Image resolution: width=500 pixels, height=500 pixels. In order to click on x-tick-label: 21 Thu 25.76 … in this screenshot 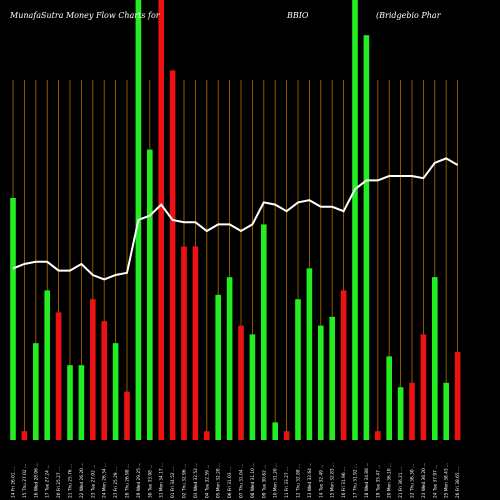, I will do `click(71, 481)`.